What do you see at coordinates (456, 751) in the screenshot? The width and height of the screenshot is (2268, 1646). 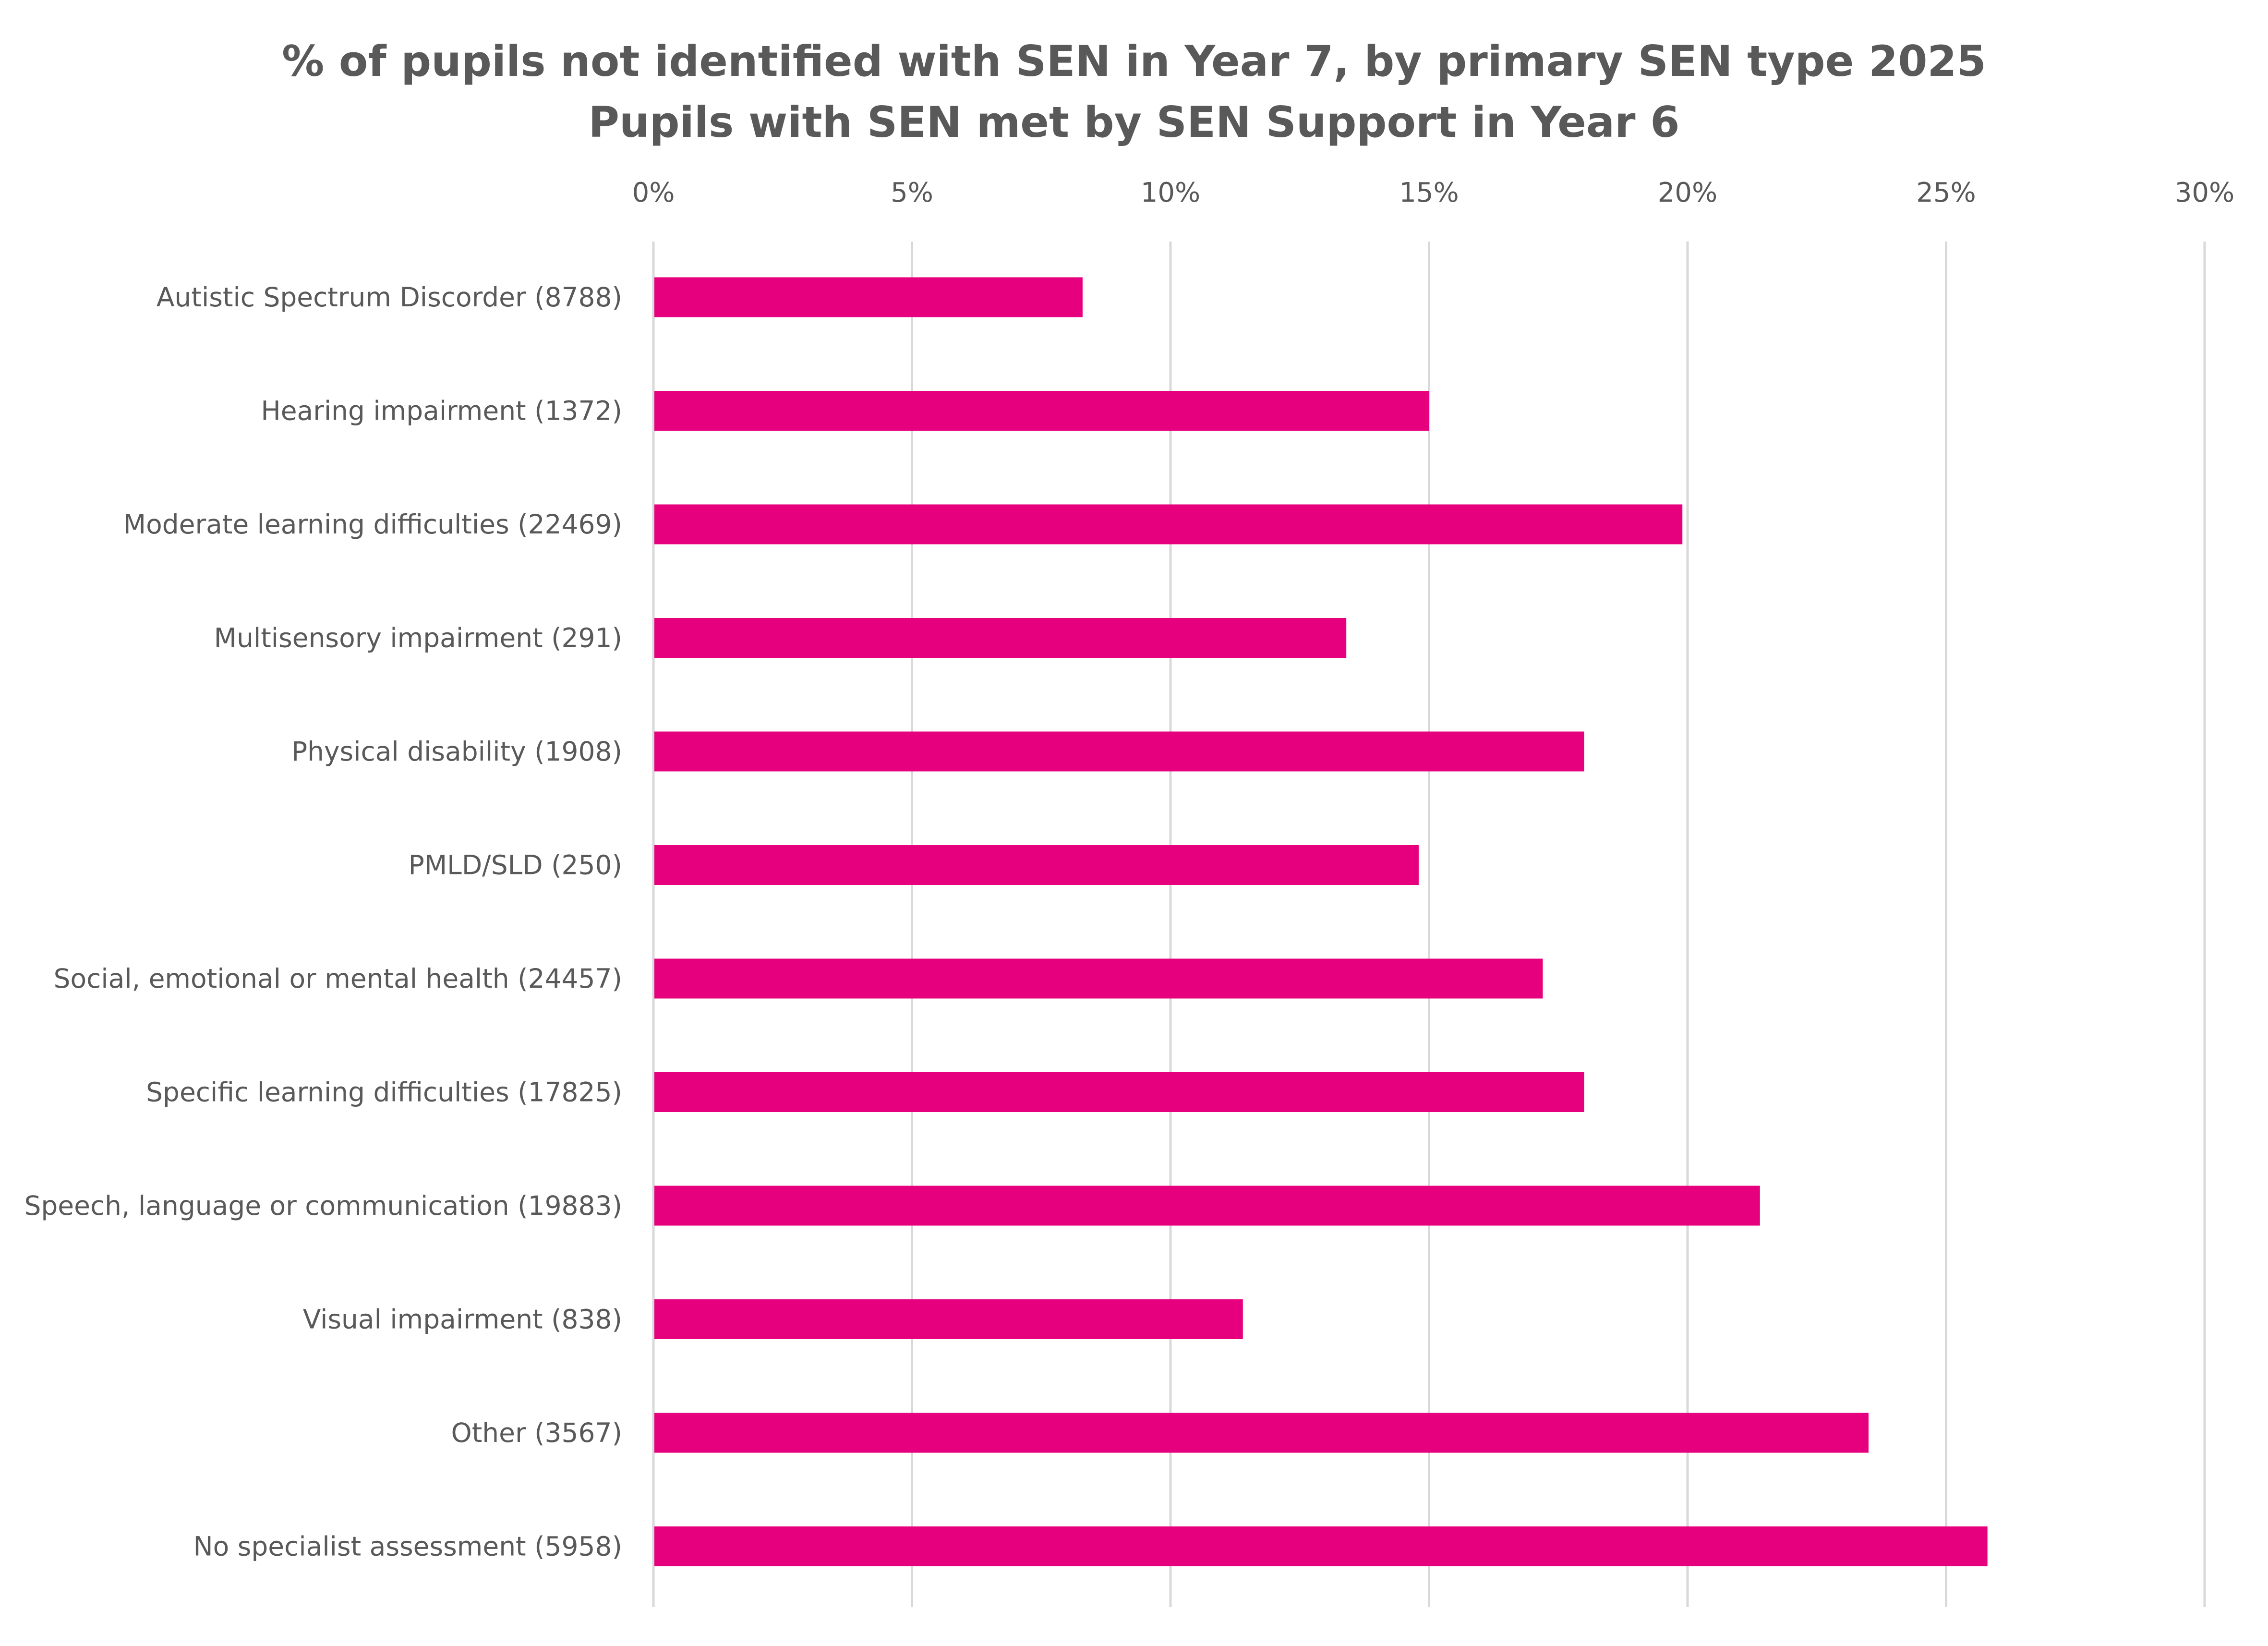 I see `category-label: Physical disability (1908)` at bounding box center [456, 751].